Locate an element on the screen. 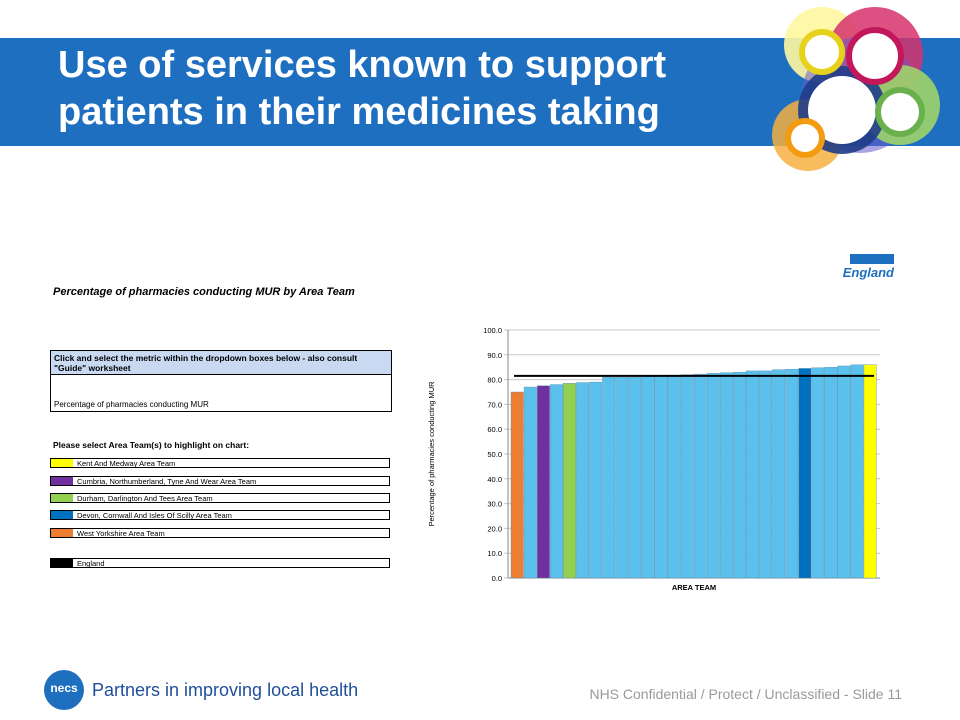 This screenshot has width=960, height=720. necs-logo: necs is located at coordinates (64, 690).